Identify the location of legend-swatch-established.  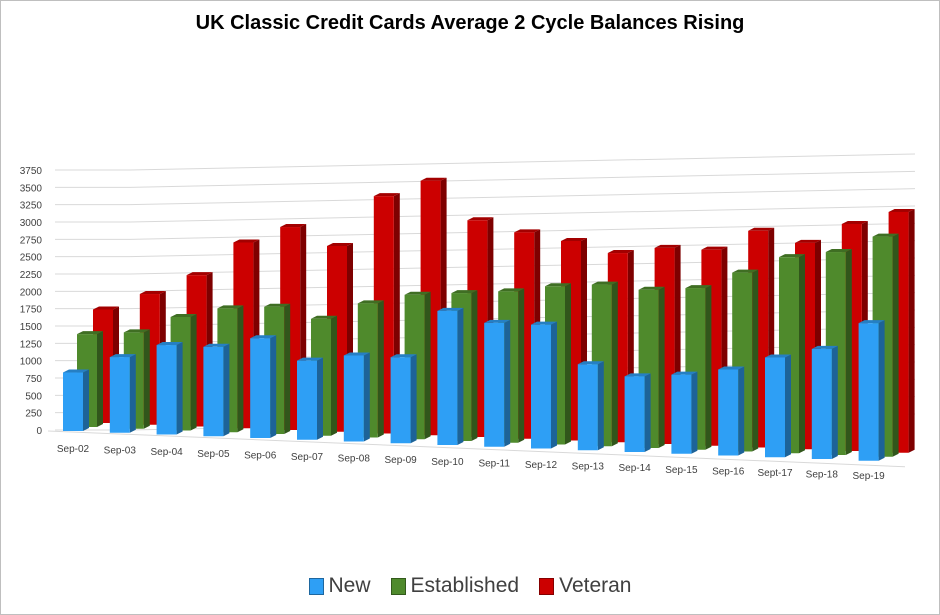
(398, 586).